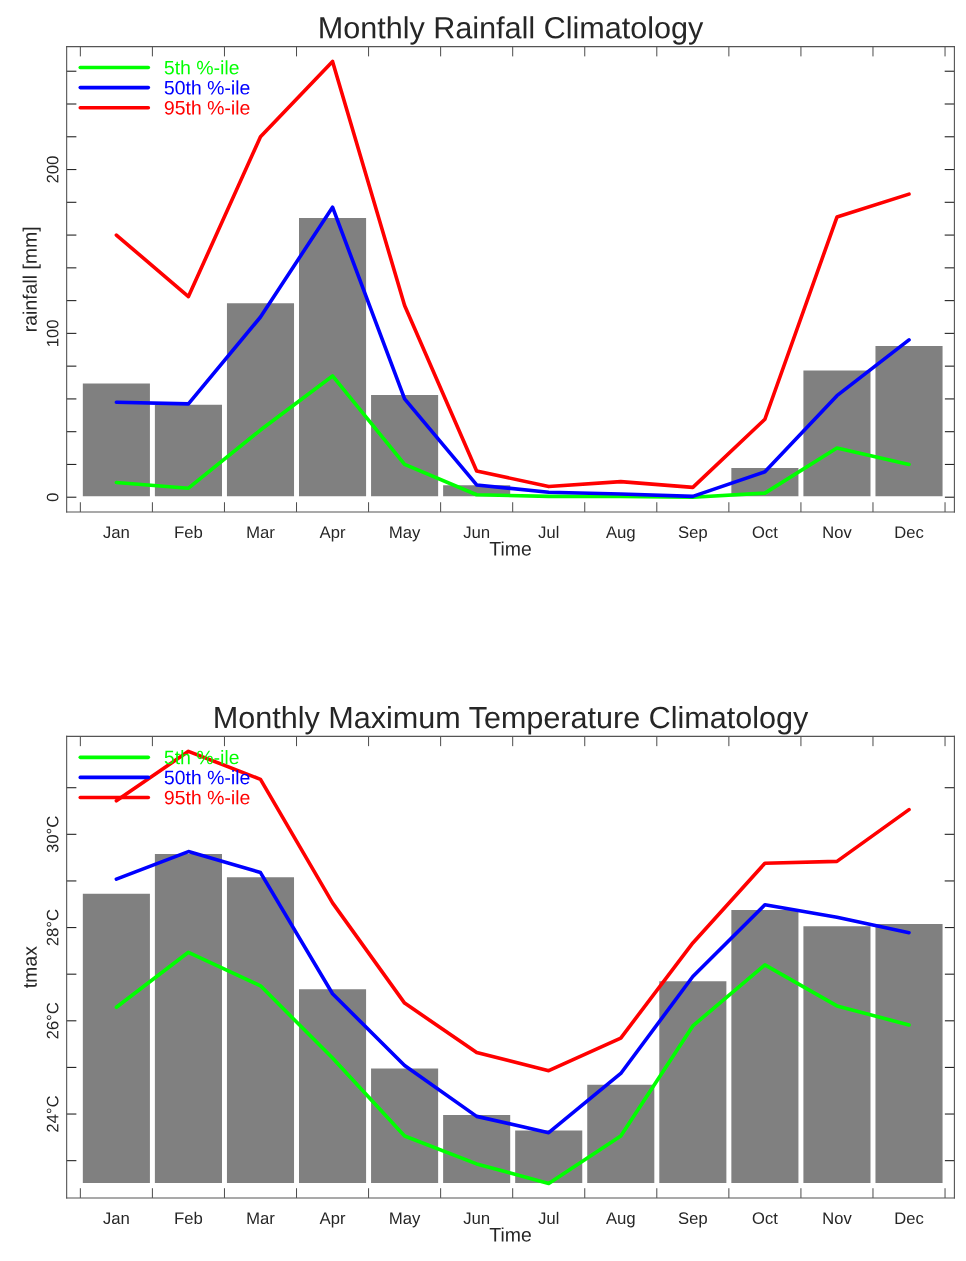 This screenshot has width=966, height=1261. I want to click on y-tick-label: 100, so click(52, 333).